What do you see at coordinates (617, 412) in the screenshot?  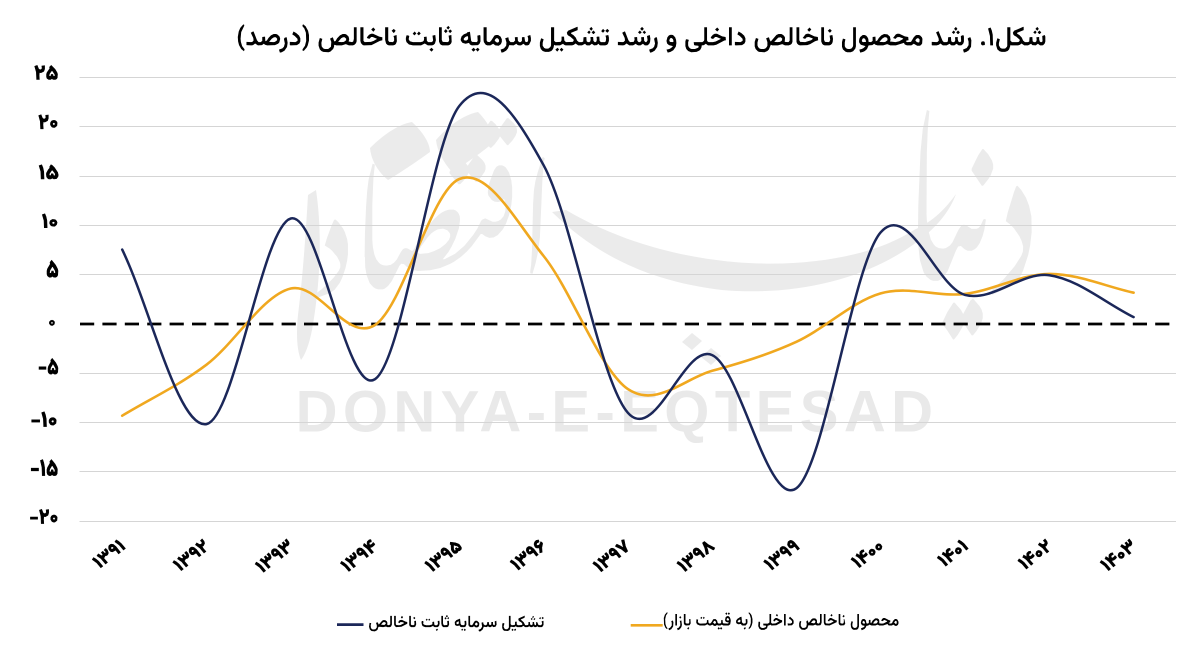 I see `svg-text: DONYA-E-EQTESAD` at bounding box center [617, 412].